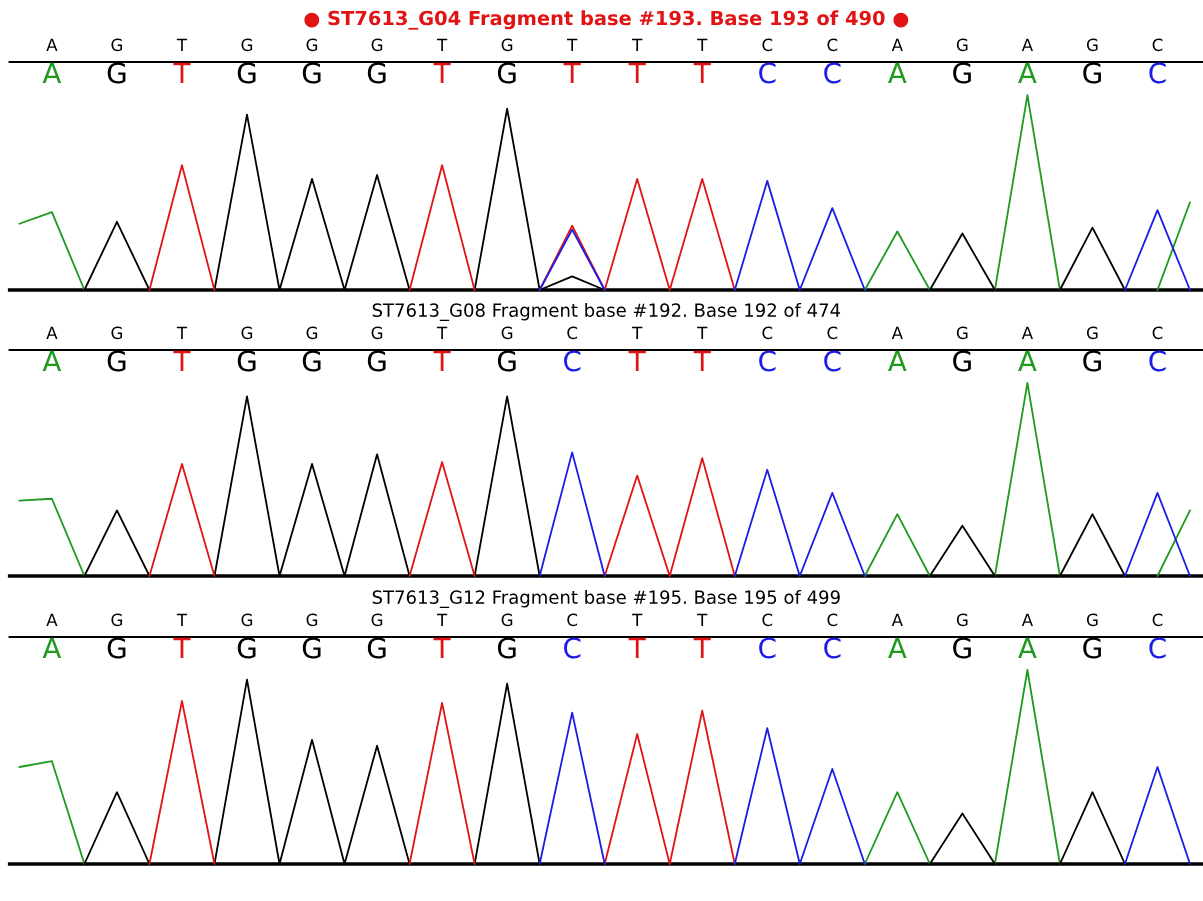 This screenshot has height=901, width=1203. I want to click on chart-title: ST7613_G08 Fragment base #192. Base 192 of 474, so click(606, 312).